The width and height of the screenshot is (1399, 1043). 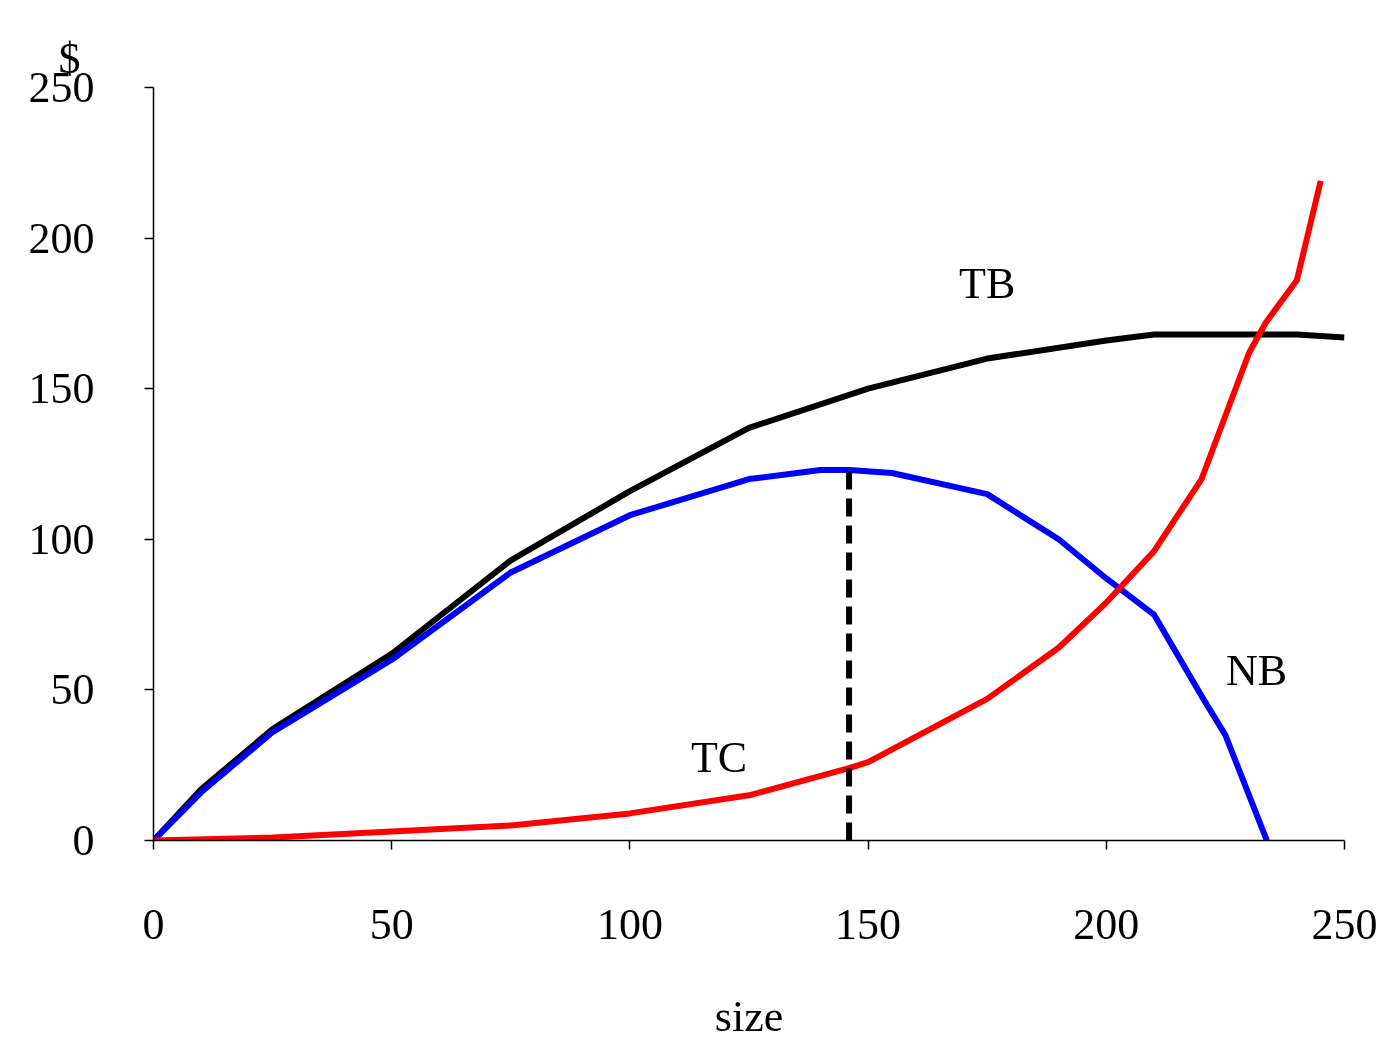 What do you see at coordinates (1257, 671) in the screenshot?
I see `series-label: NB` at bounding box center [1257, 671].